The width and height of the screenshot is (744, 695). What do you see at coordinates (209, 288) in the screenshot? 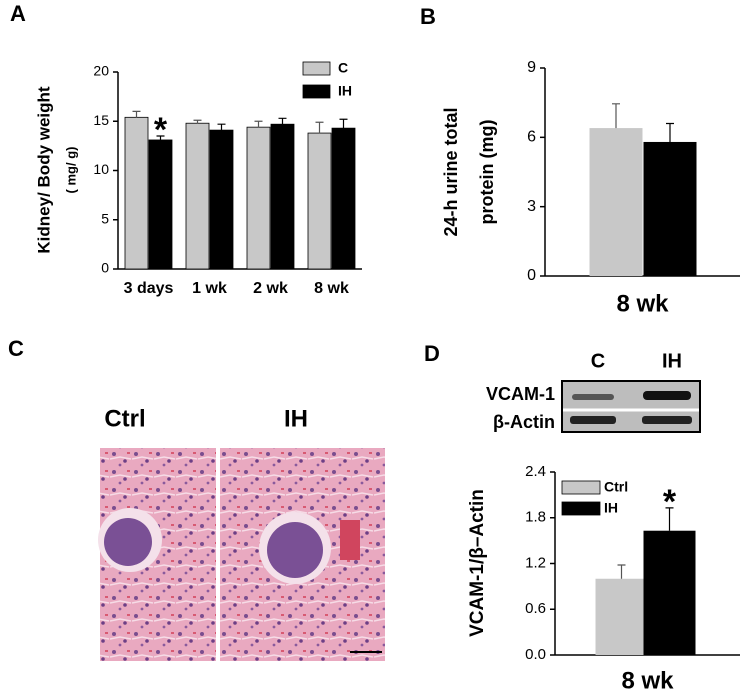
I see `x-tick-label: 1 wk` at bounding box center [209, 288].